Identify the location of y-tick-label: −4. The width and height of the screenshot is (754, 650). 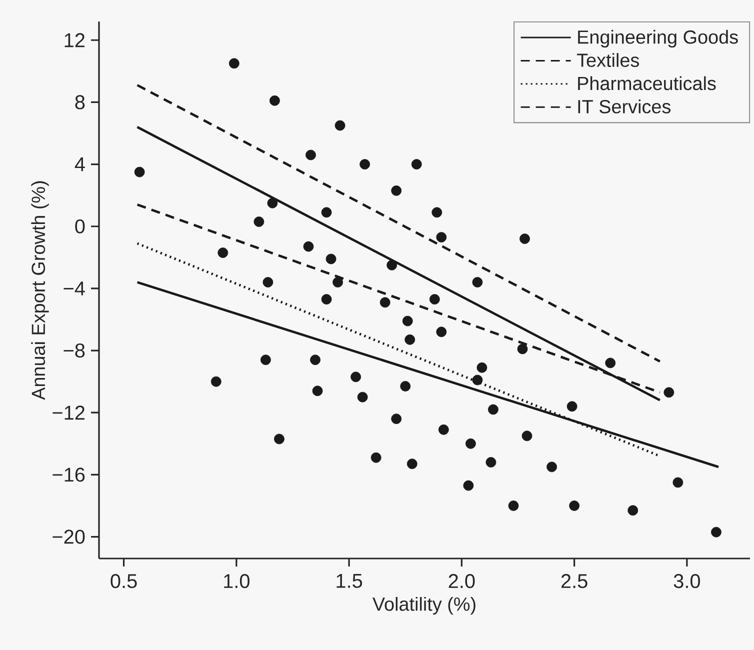
(74, 289).